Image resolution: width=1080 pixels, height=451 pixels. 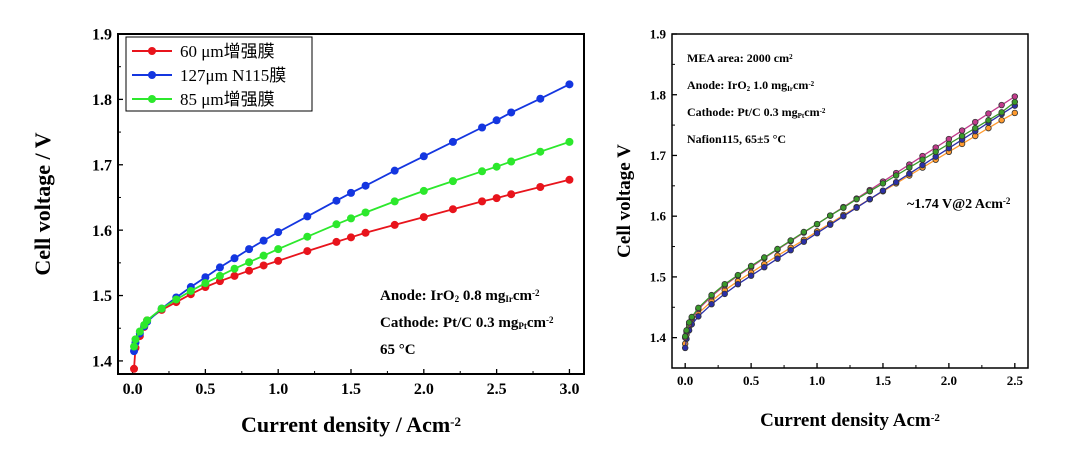 What do you see at coordinates (740, 58) in the screenshot?
I see `annotation-line: MEA area: 2000 cm2` at bounding box center [740, 58].